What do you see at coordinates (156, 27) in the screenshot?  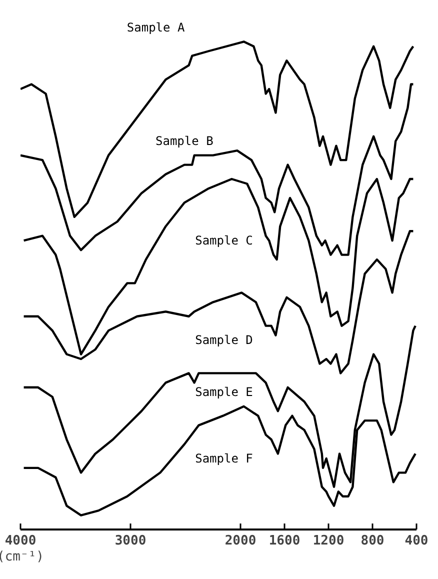 I see `series-label: Sample A` at bounding box center [156, 27].